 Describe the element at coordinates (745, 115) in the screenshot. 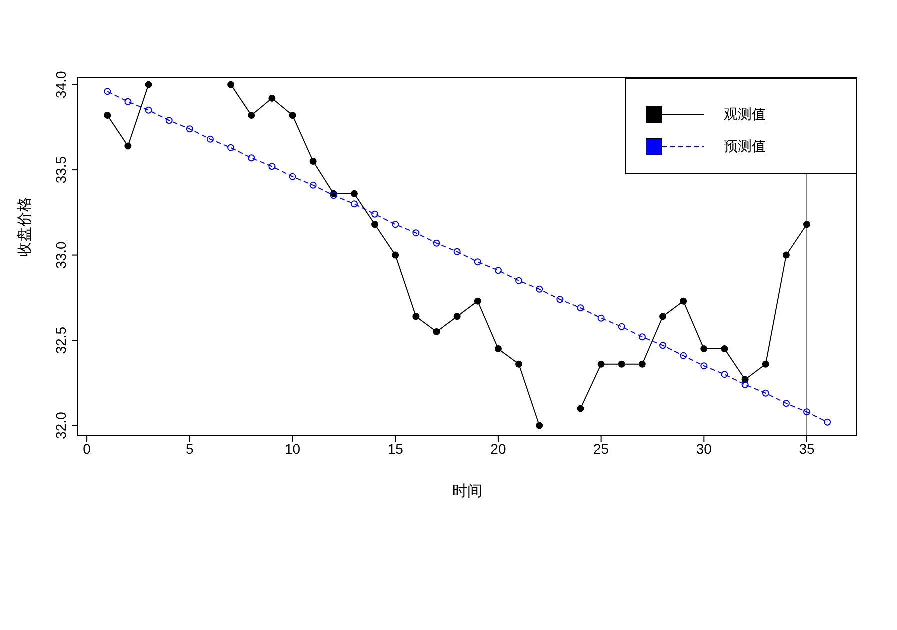

I see `legend-label: 观测值` at that location.